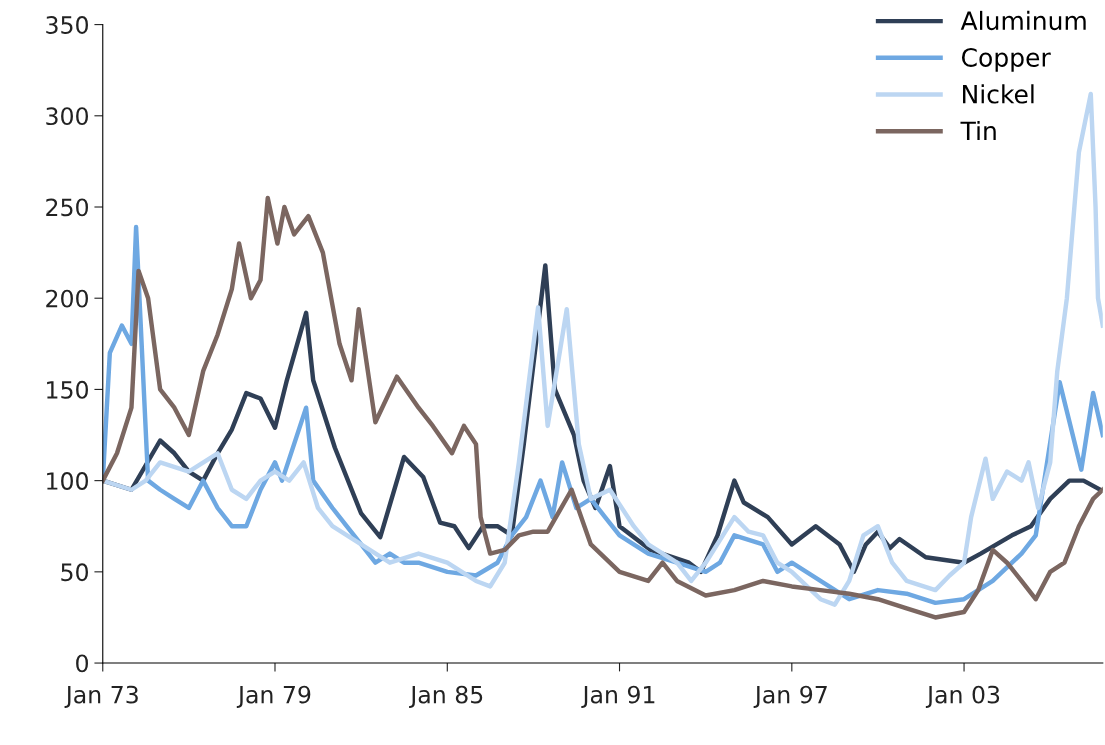  Describe the element at coordinates (790, 696) in the screenshot. I see `x-tick-label: Jan 97` at that location.